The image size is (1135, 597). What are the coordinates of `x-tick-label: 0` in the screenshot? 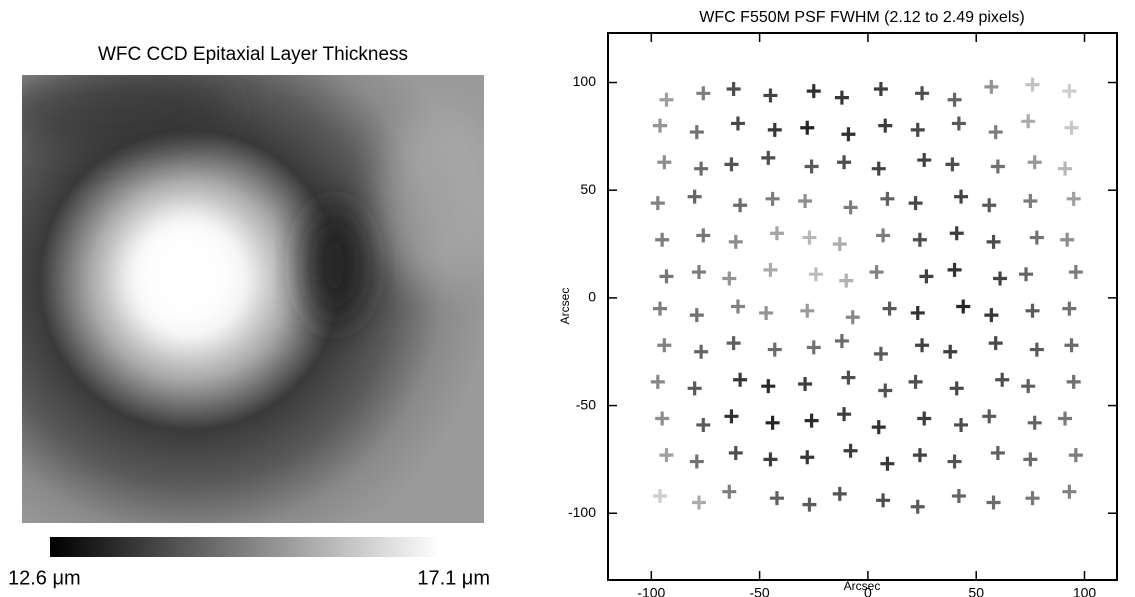 It's located at (868, 591).